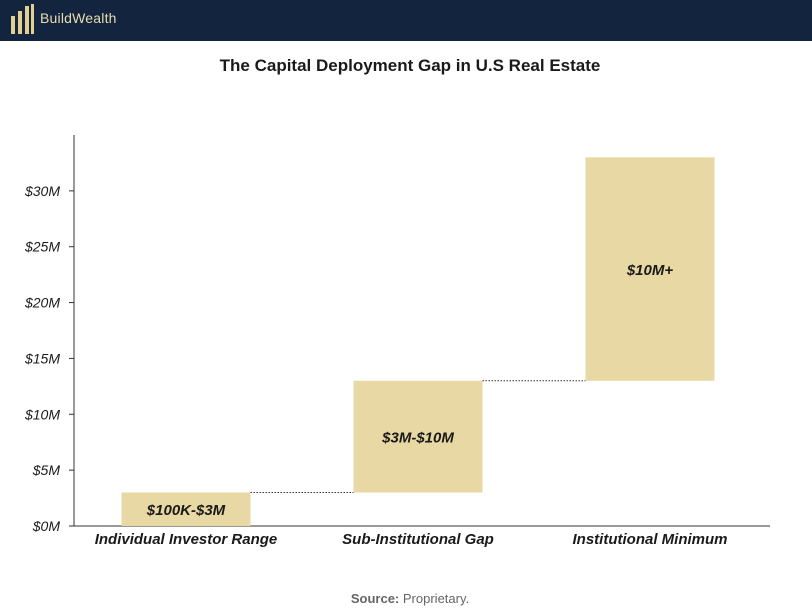 This screenshot has width=812, height=612. I want to click on bar-data-label: $100K-$3M, so click(186, 510).